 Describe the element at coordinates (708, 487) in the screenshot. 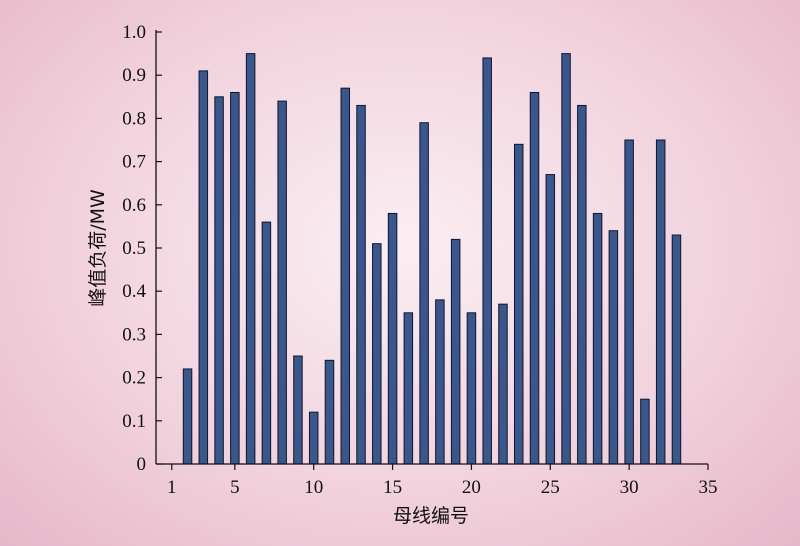

I see `x-tick-label: 35` at that location.